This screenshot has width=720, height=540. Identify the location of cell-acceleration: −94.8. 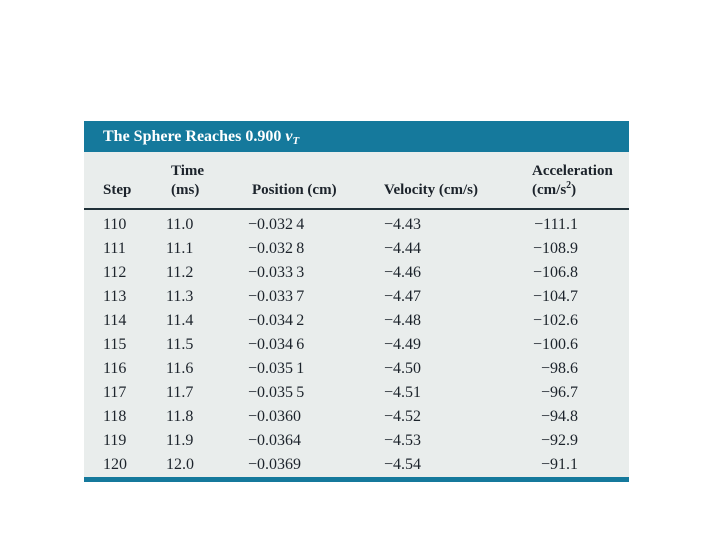
(559, 416).